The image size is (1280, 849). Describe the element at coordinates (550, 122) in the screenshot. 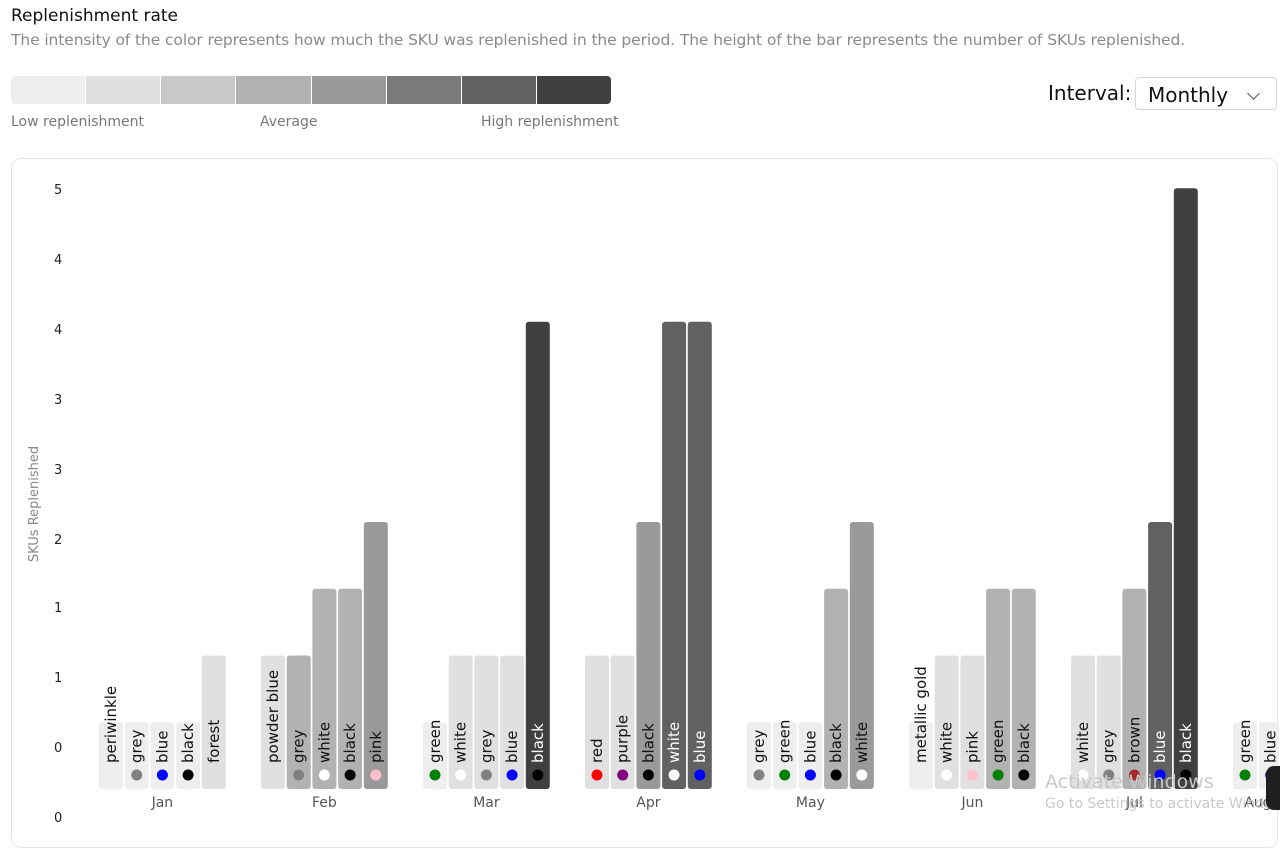

I see `legend-high-label: High replenishment` at that location.